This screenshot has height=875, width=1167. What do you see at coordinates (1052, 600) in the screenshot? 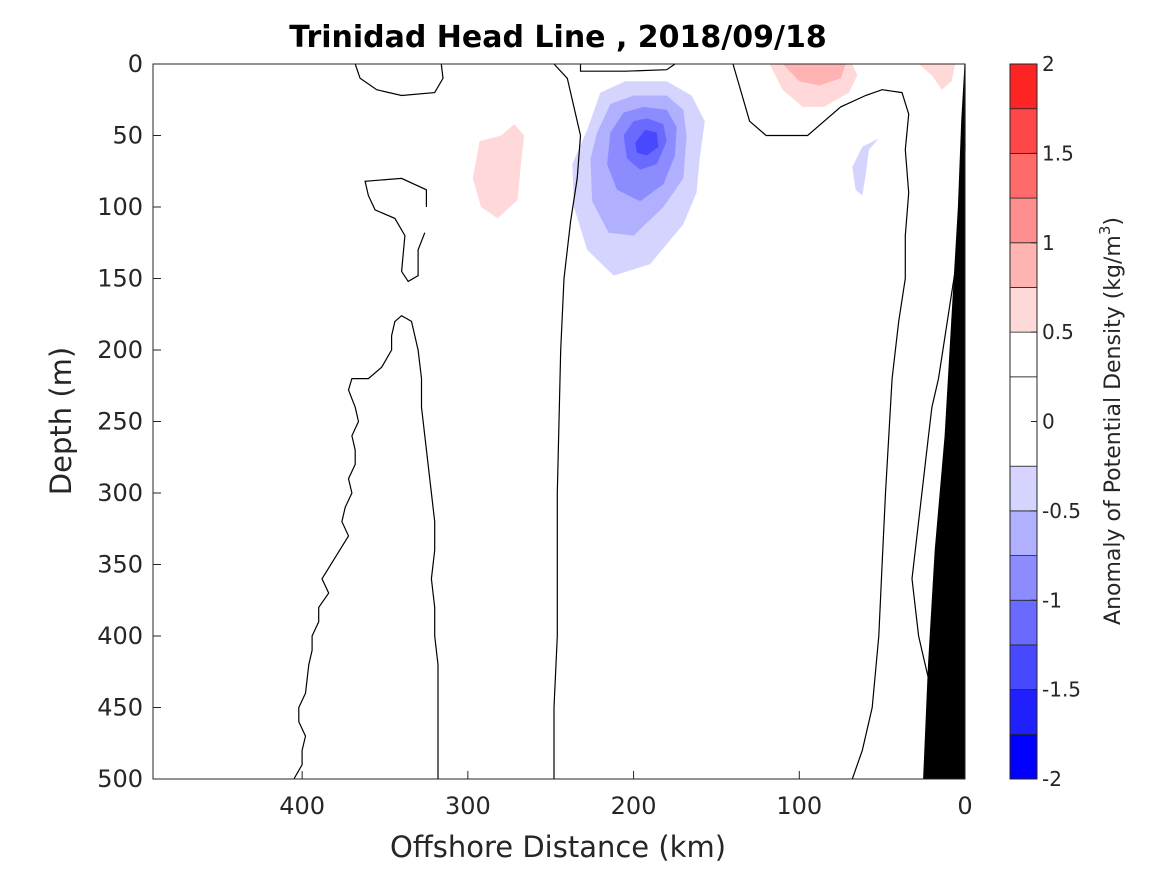
I see `colorbar-tick-label: -1` at bounding box center [1052, 600].